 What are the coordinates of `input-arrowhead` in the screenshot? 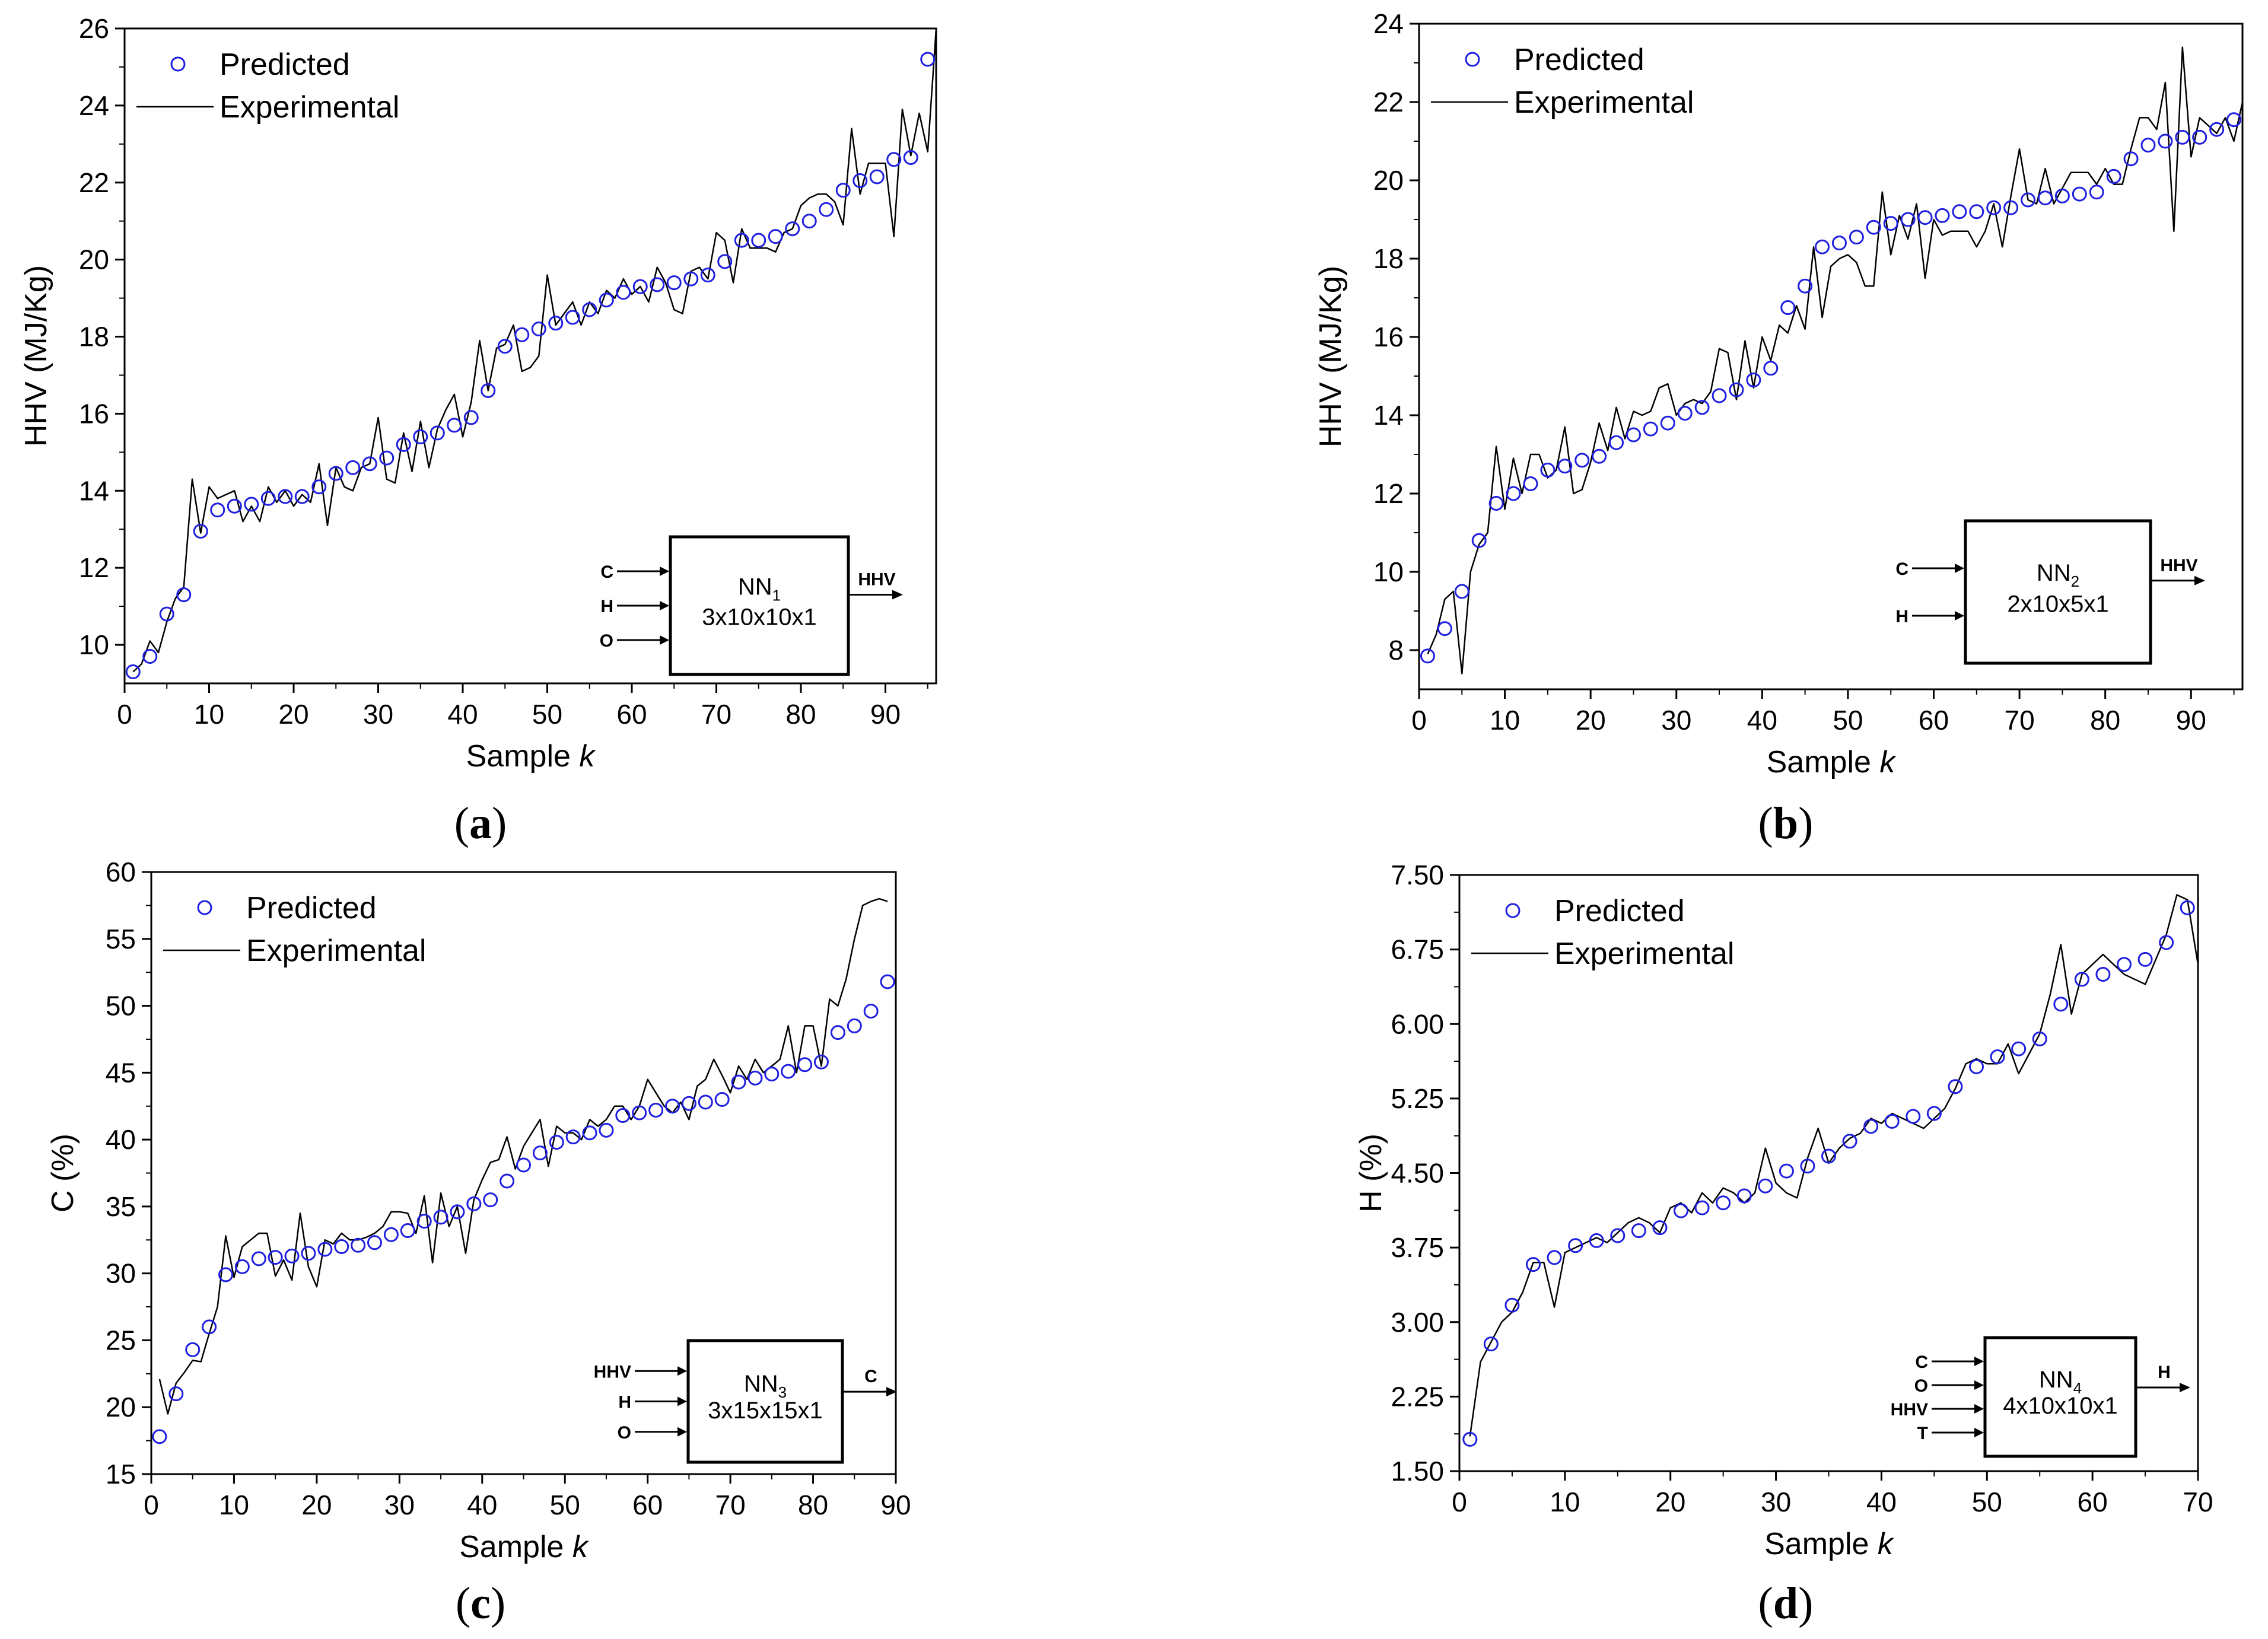 It's located at (664, 606).